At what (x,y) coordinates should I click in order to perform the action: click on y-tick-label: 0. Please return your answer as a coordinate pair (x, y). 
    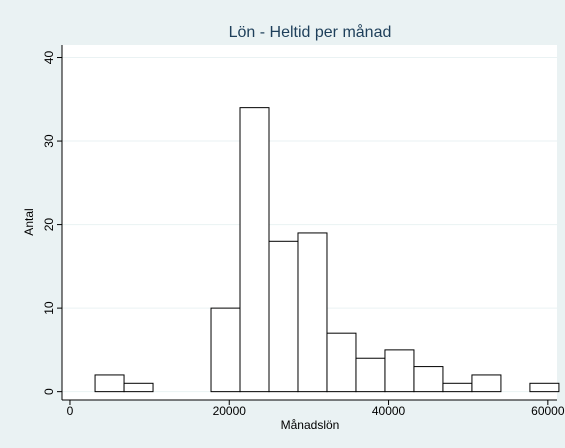
    Looking at the image, I should click on (49, 391).